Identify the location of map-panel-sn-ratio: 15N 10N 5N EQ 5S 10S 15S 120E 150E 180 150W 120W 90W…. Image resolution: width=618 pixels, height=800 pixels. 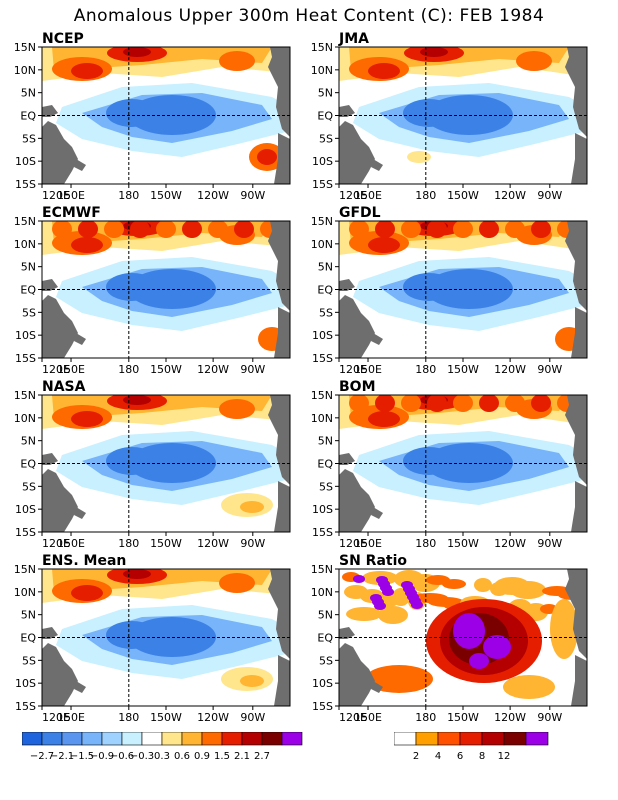
(442, 637).